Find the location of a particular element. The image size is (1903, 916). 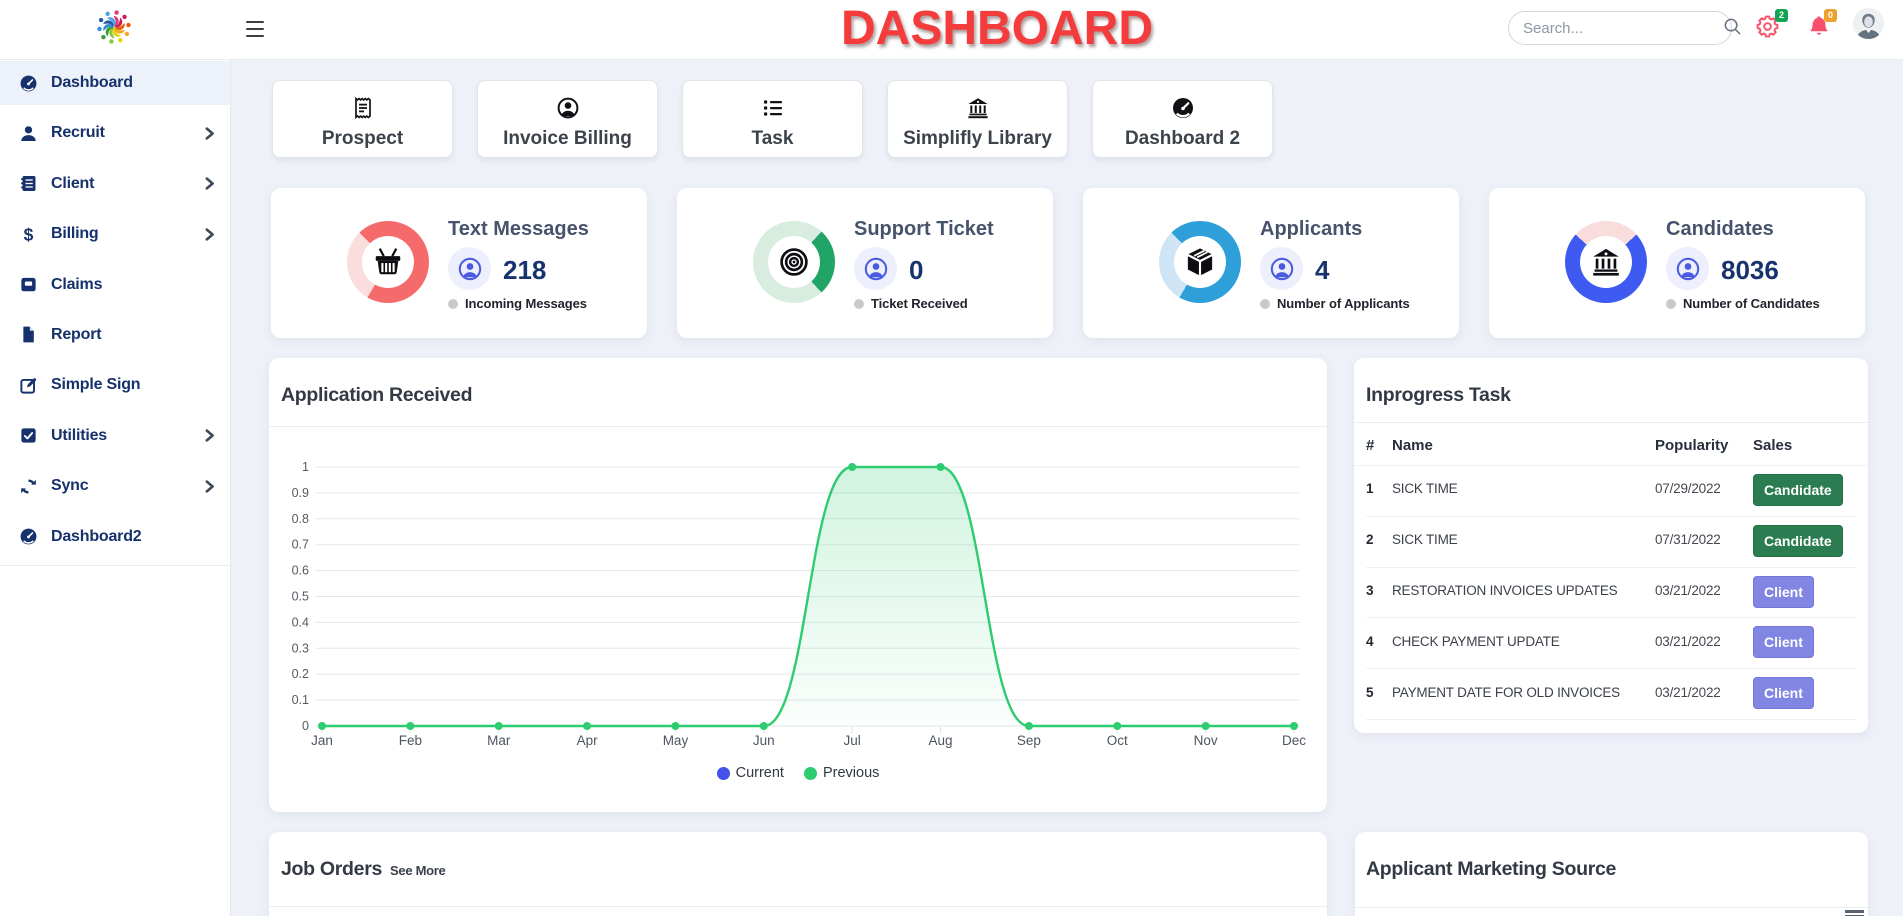

sidebar-item-client: Client is located at coordinates (115, 184).